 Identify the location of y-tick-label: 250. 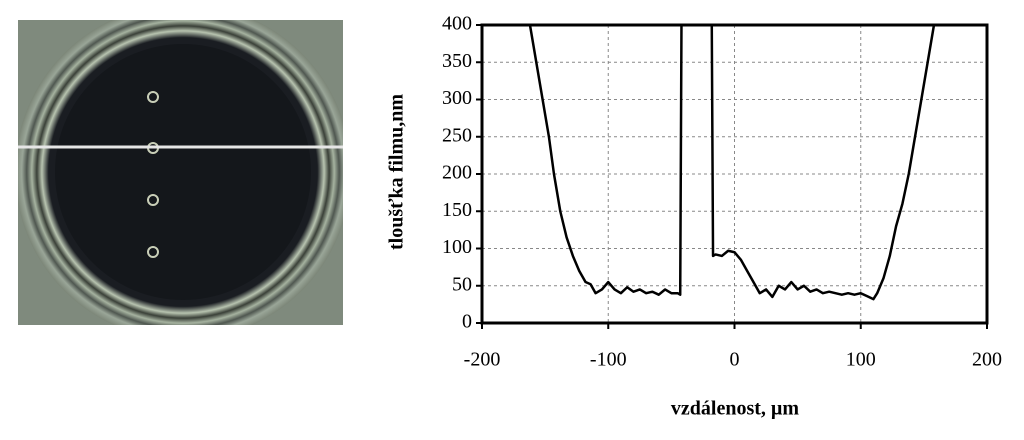
(457, 135).